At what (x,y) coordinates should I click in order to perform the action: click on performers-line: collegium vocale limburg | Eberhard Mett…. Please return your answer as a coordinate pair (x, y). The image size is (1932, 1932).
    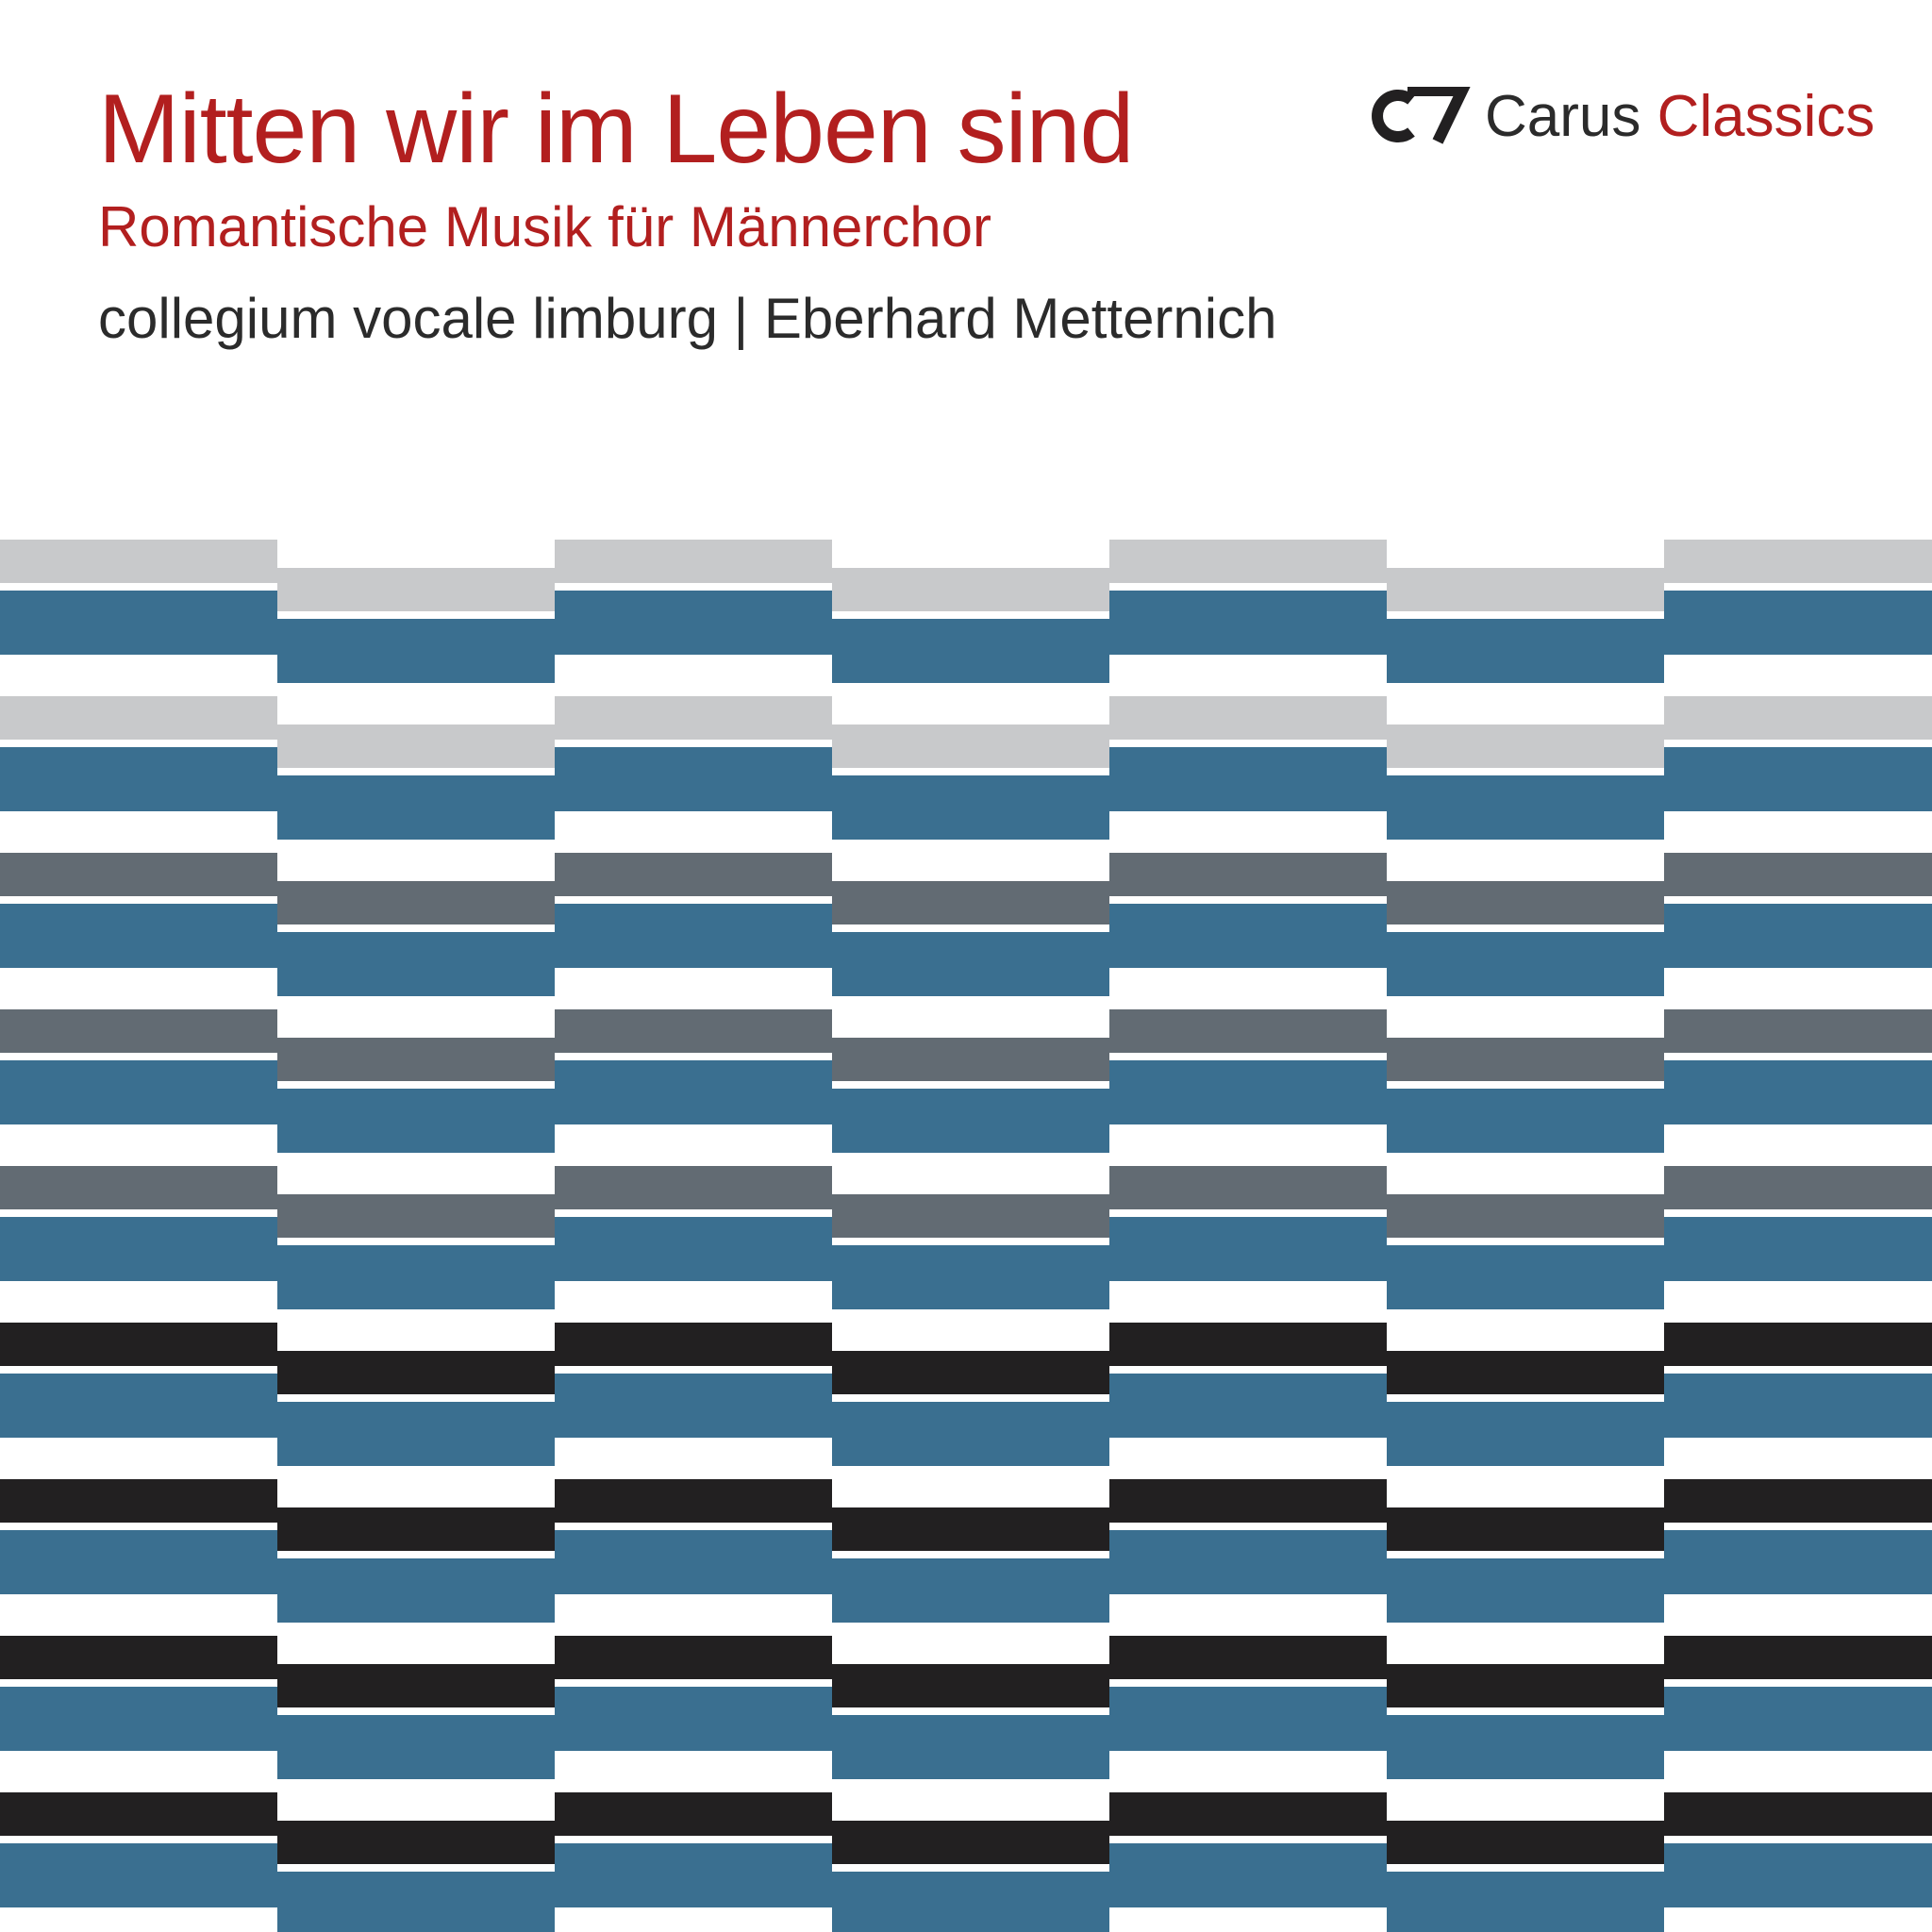
    Looking at the image, I should click on (687, 318).